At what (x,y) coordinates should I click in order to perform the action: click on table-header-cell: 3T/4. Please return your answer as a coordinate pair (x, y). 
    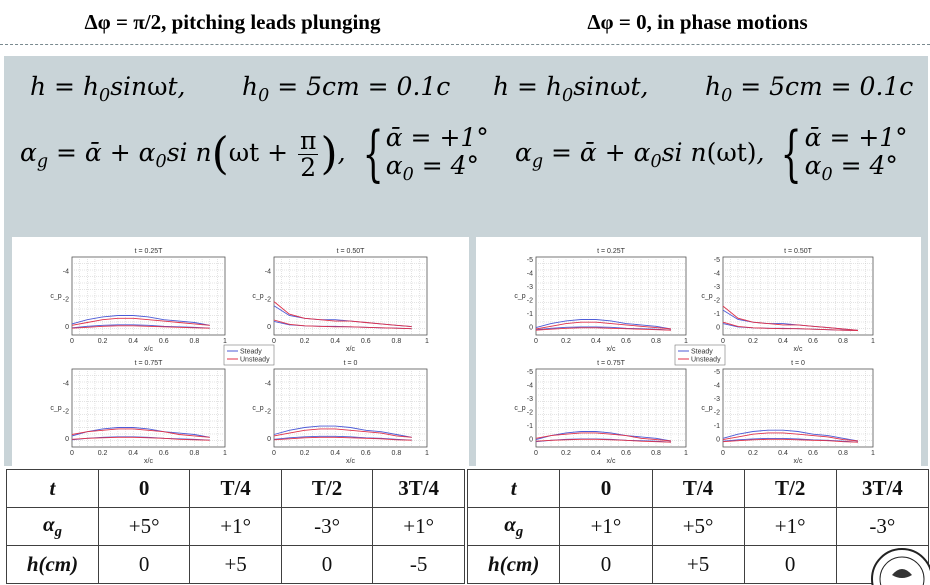
    Looking at the image, I should click on (418, 488).